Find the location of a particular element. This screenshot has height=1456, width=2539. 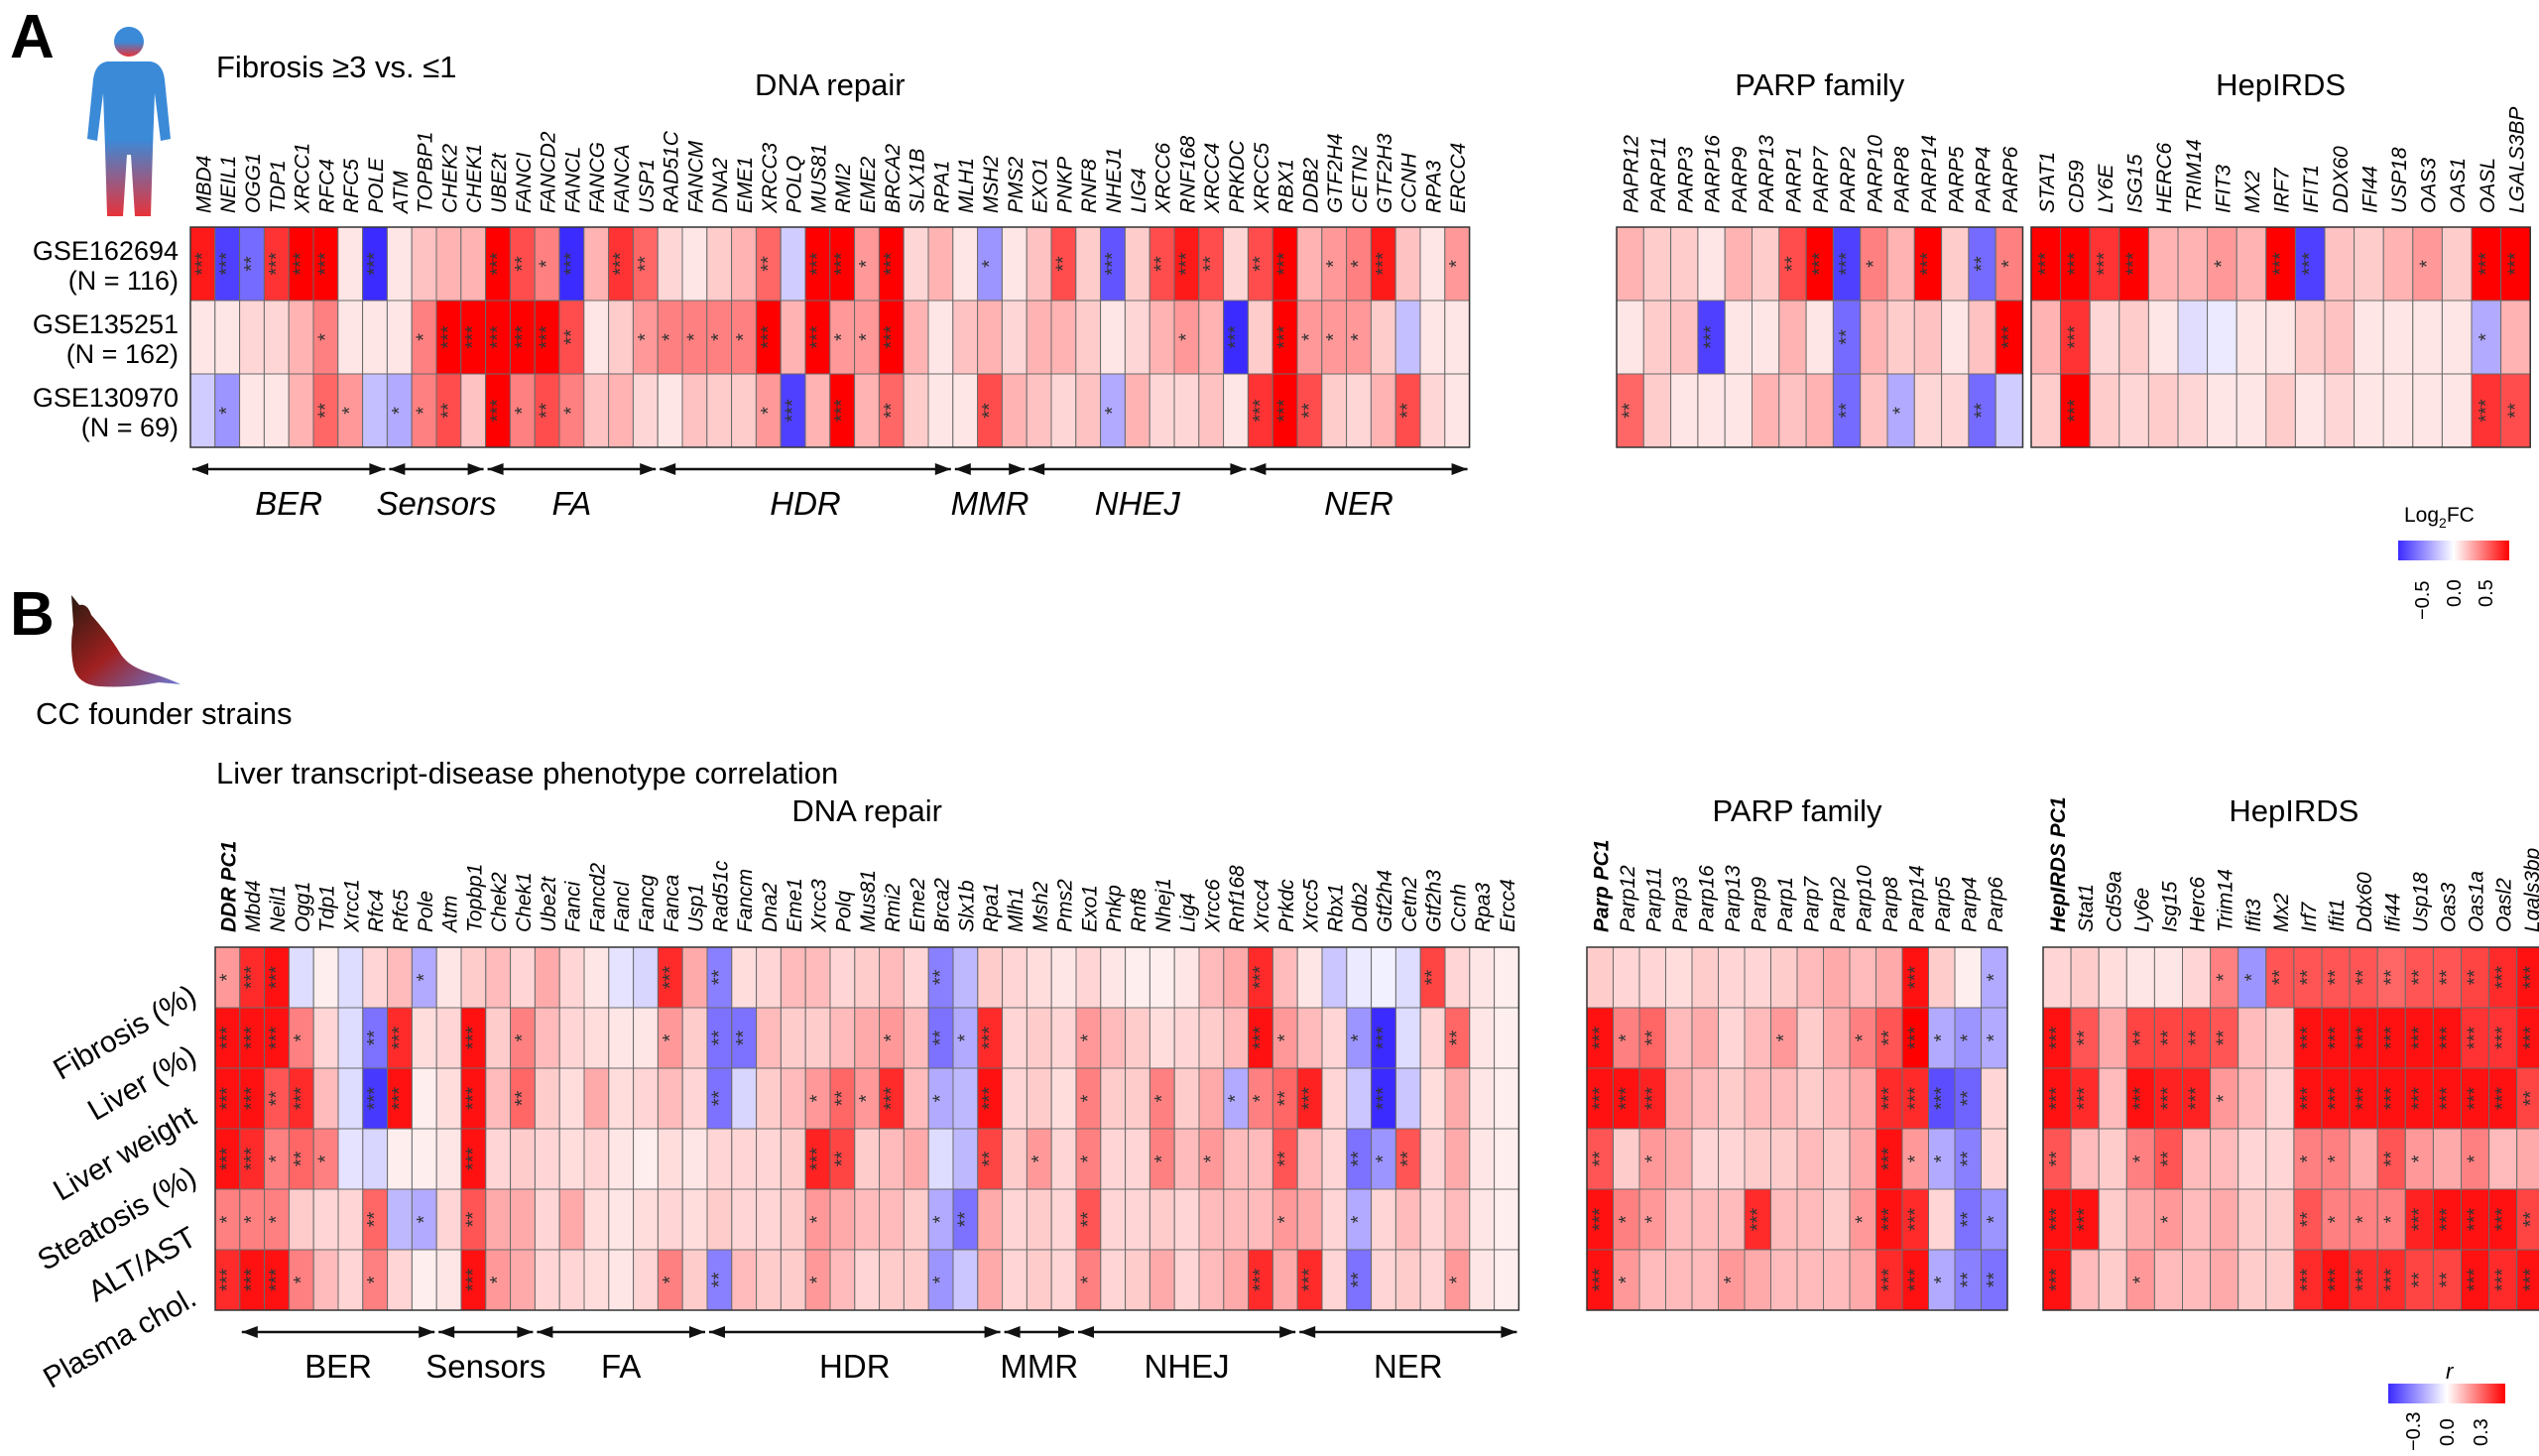

column-label: Parp8 is located at coordinates (1890, 904).